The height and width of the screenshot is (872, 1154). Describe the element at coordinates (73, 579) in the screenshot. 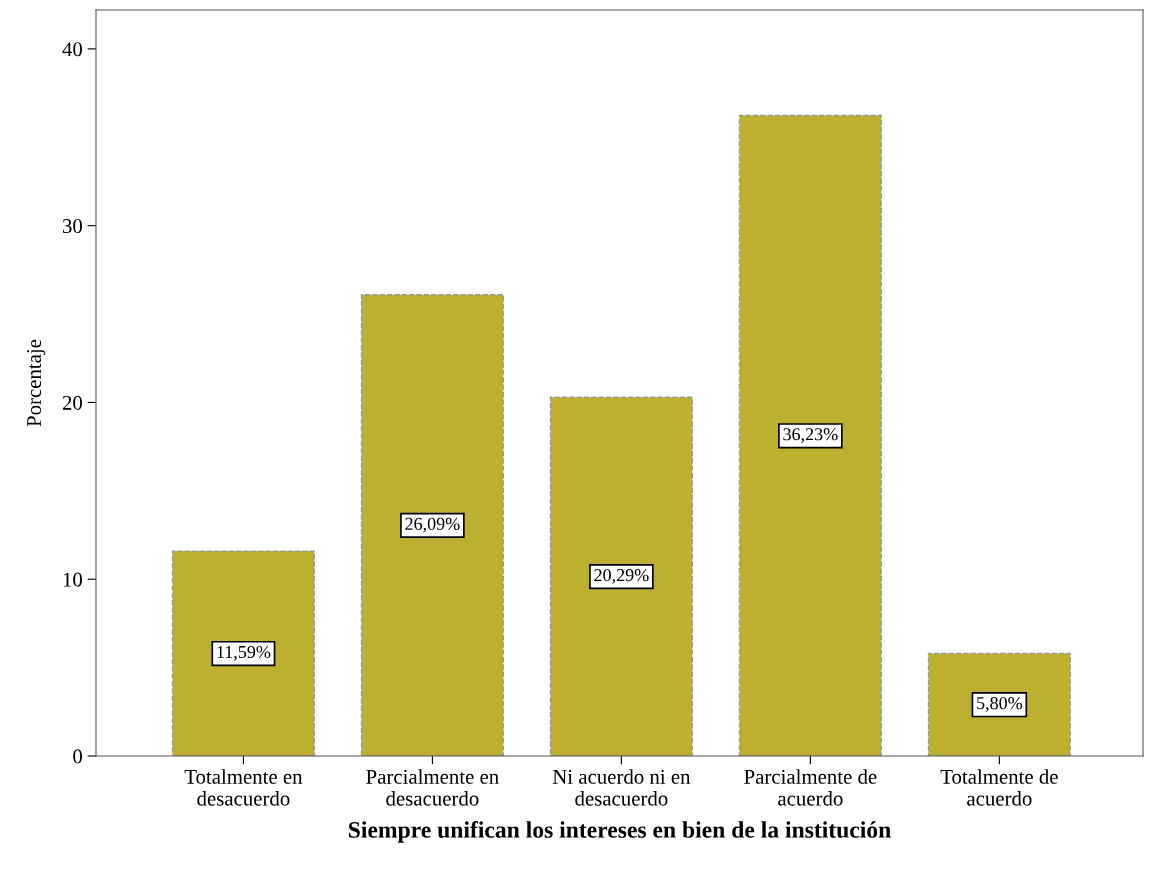

I see `y-tick-label: 10` at that location.